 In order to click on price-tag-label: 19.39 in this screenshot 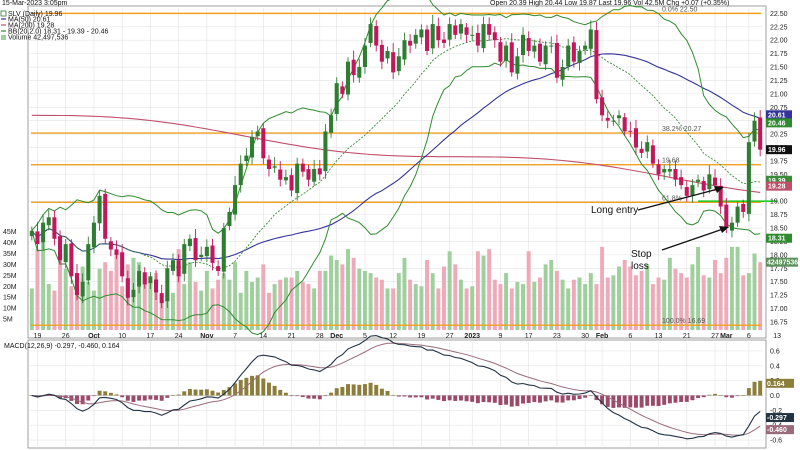, I will do `click(777, 181)`.